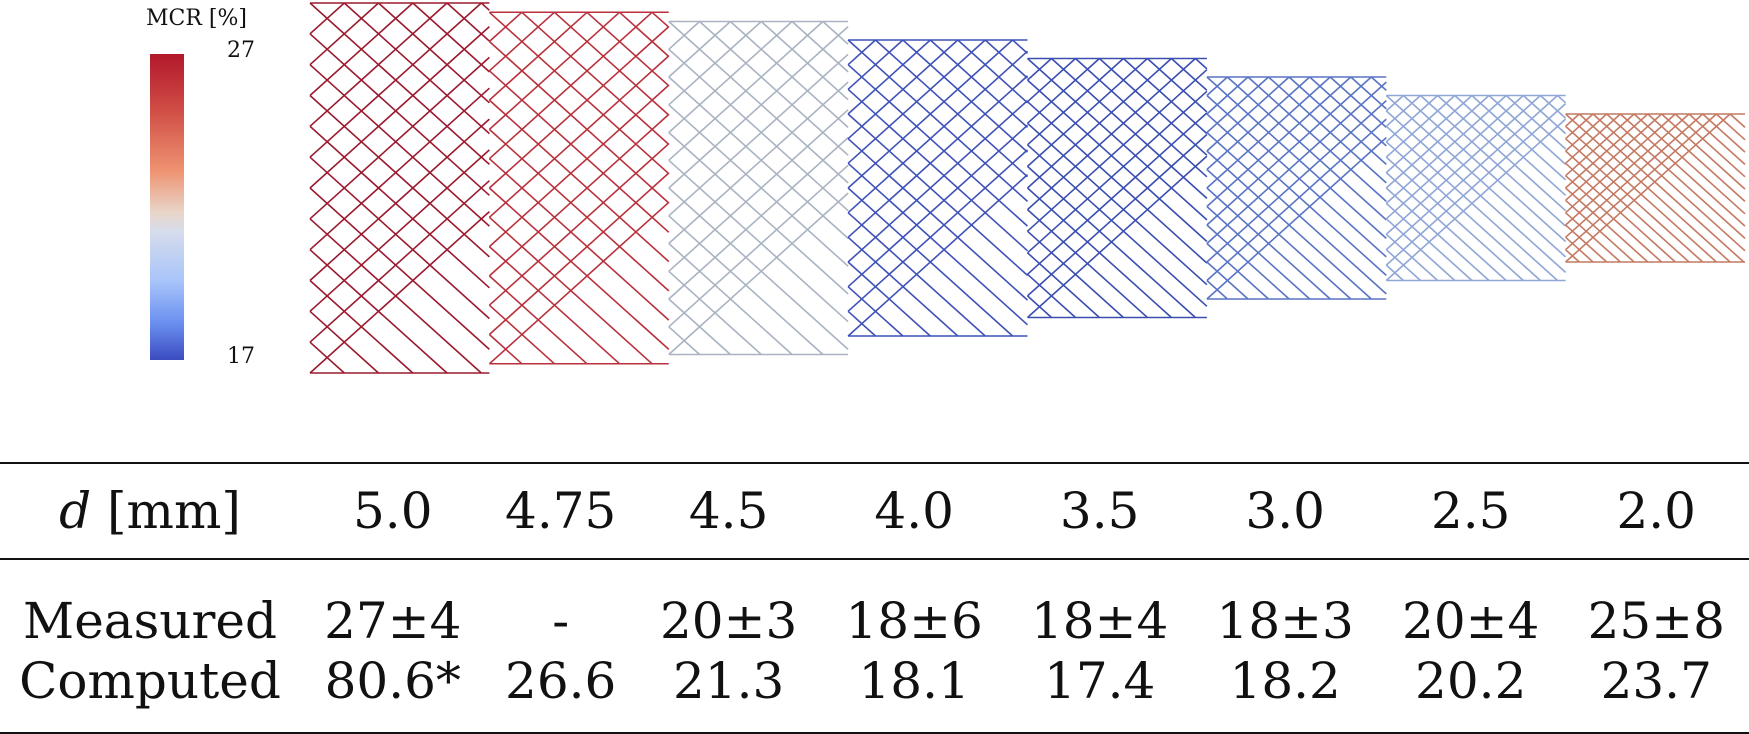 The height and width of the screenshot is (734, 1749). Describe the element at coordinates (196, 18) in the screenshot. I see `colorbar-title: MCR [%]` at that location.